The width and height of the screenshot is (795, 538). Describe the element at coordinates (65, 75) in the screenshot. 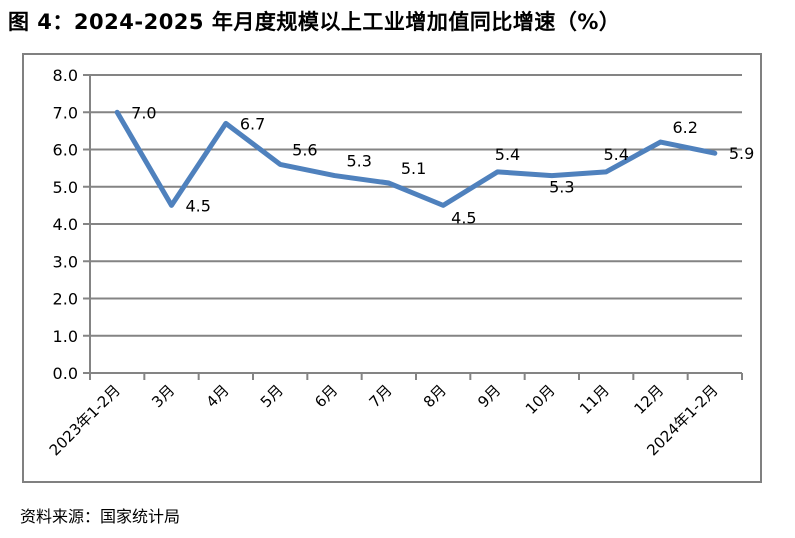

I see `y-tick-label: 8.0` at that location.